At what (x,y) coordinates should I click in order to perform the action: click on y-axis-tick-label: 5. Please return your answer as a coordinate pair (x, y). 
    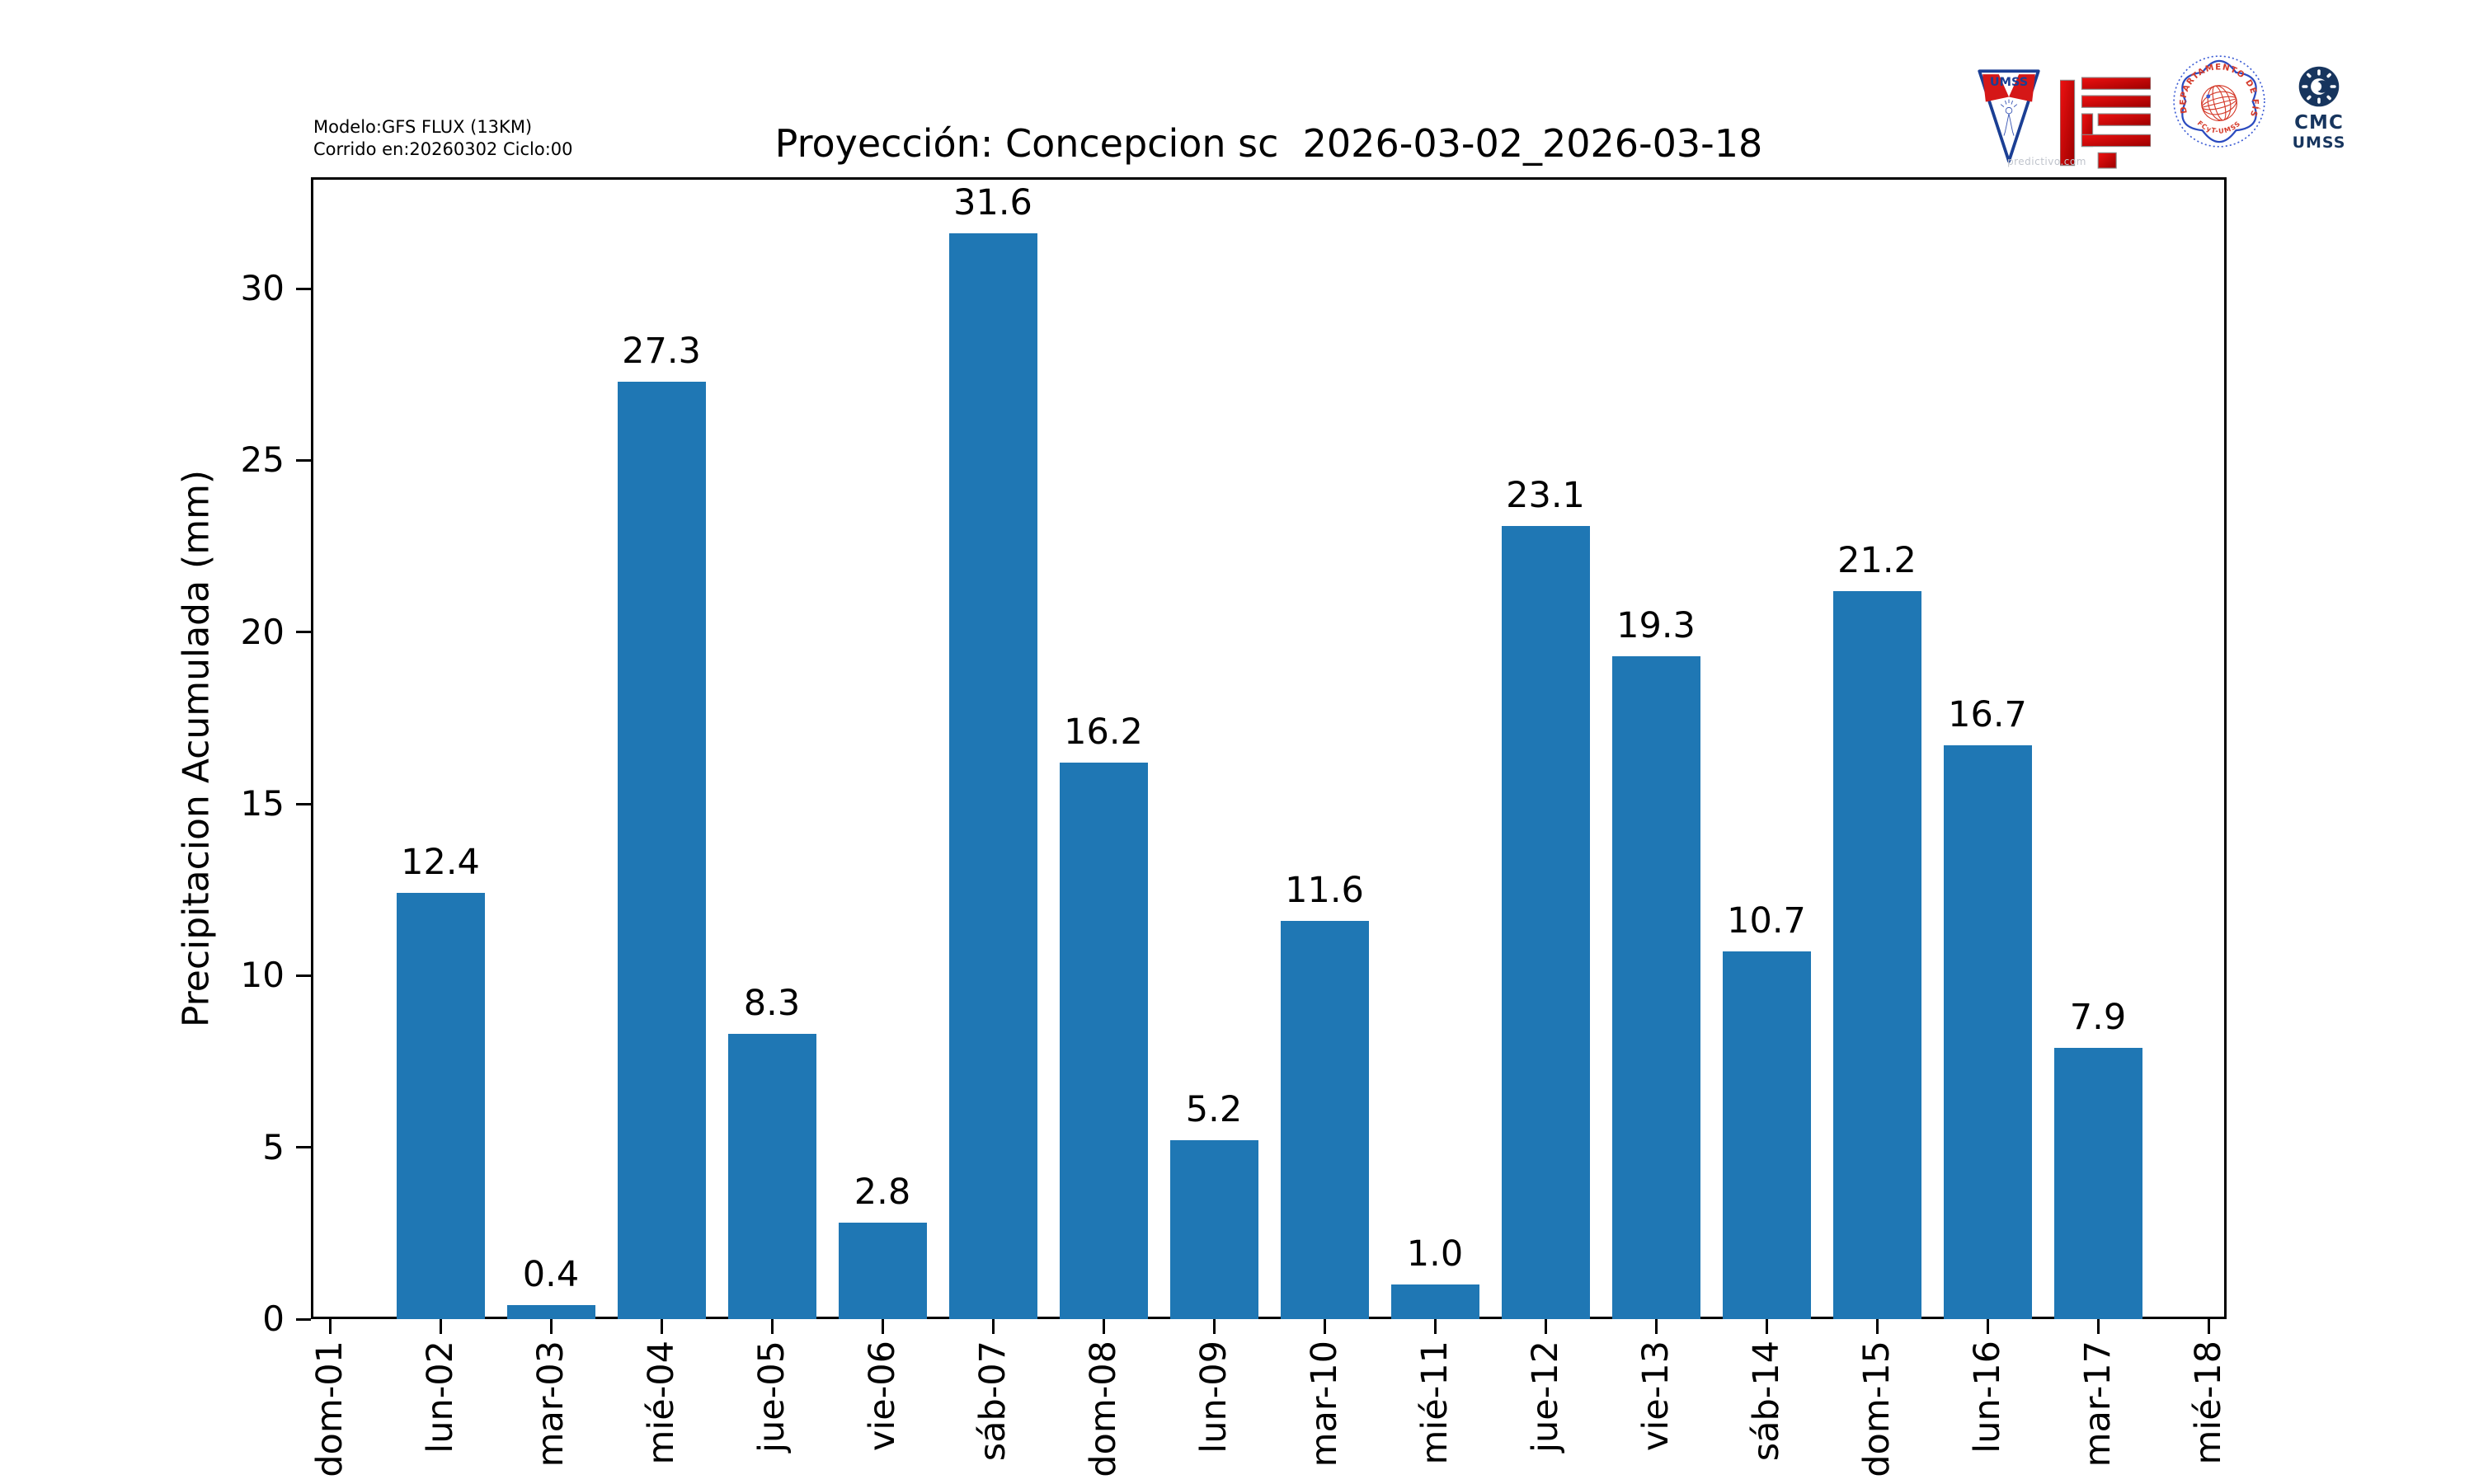
    Looking at the image, I should click on (273, 1146).